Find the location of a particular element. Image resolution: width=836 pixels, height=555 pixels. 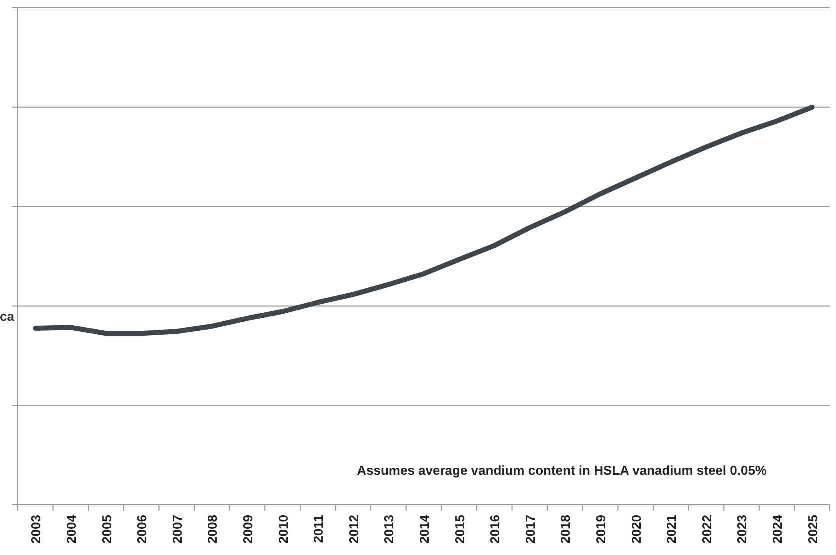

y-axis-title: ca is located at coordinates (8, 316).